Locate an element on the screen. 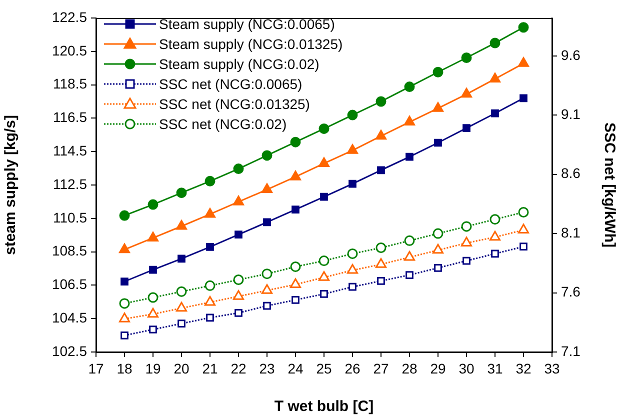 Image resolution: width=622 pixels, height=418 pixels. x-tick-label: 19 is located at coordinates (153, 368).